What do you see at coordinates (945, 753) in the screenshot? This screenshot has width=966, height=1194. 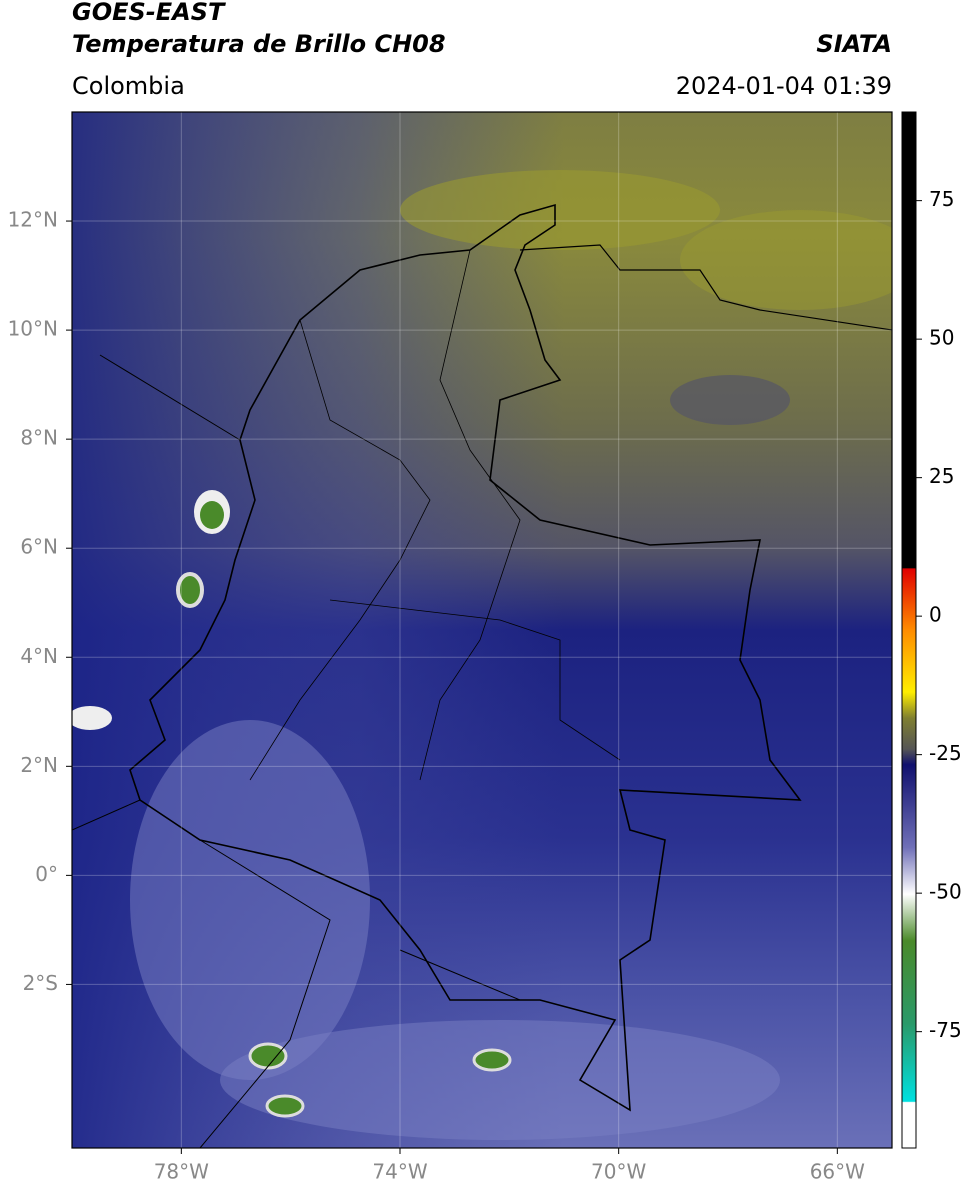 I see `colorbar-tick-label: -25` at bounding box center [945, 753].